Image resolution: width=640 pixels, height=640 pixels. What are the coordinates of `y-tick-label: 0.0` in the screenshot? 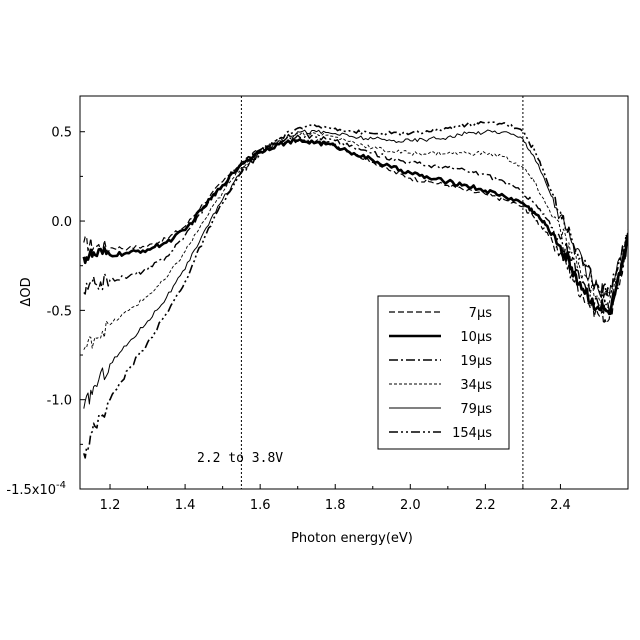 It's located at (61, 222).